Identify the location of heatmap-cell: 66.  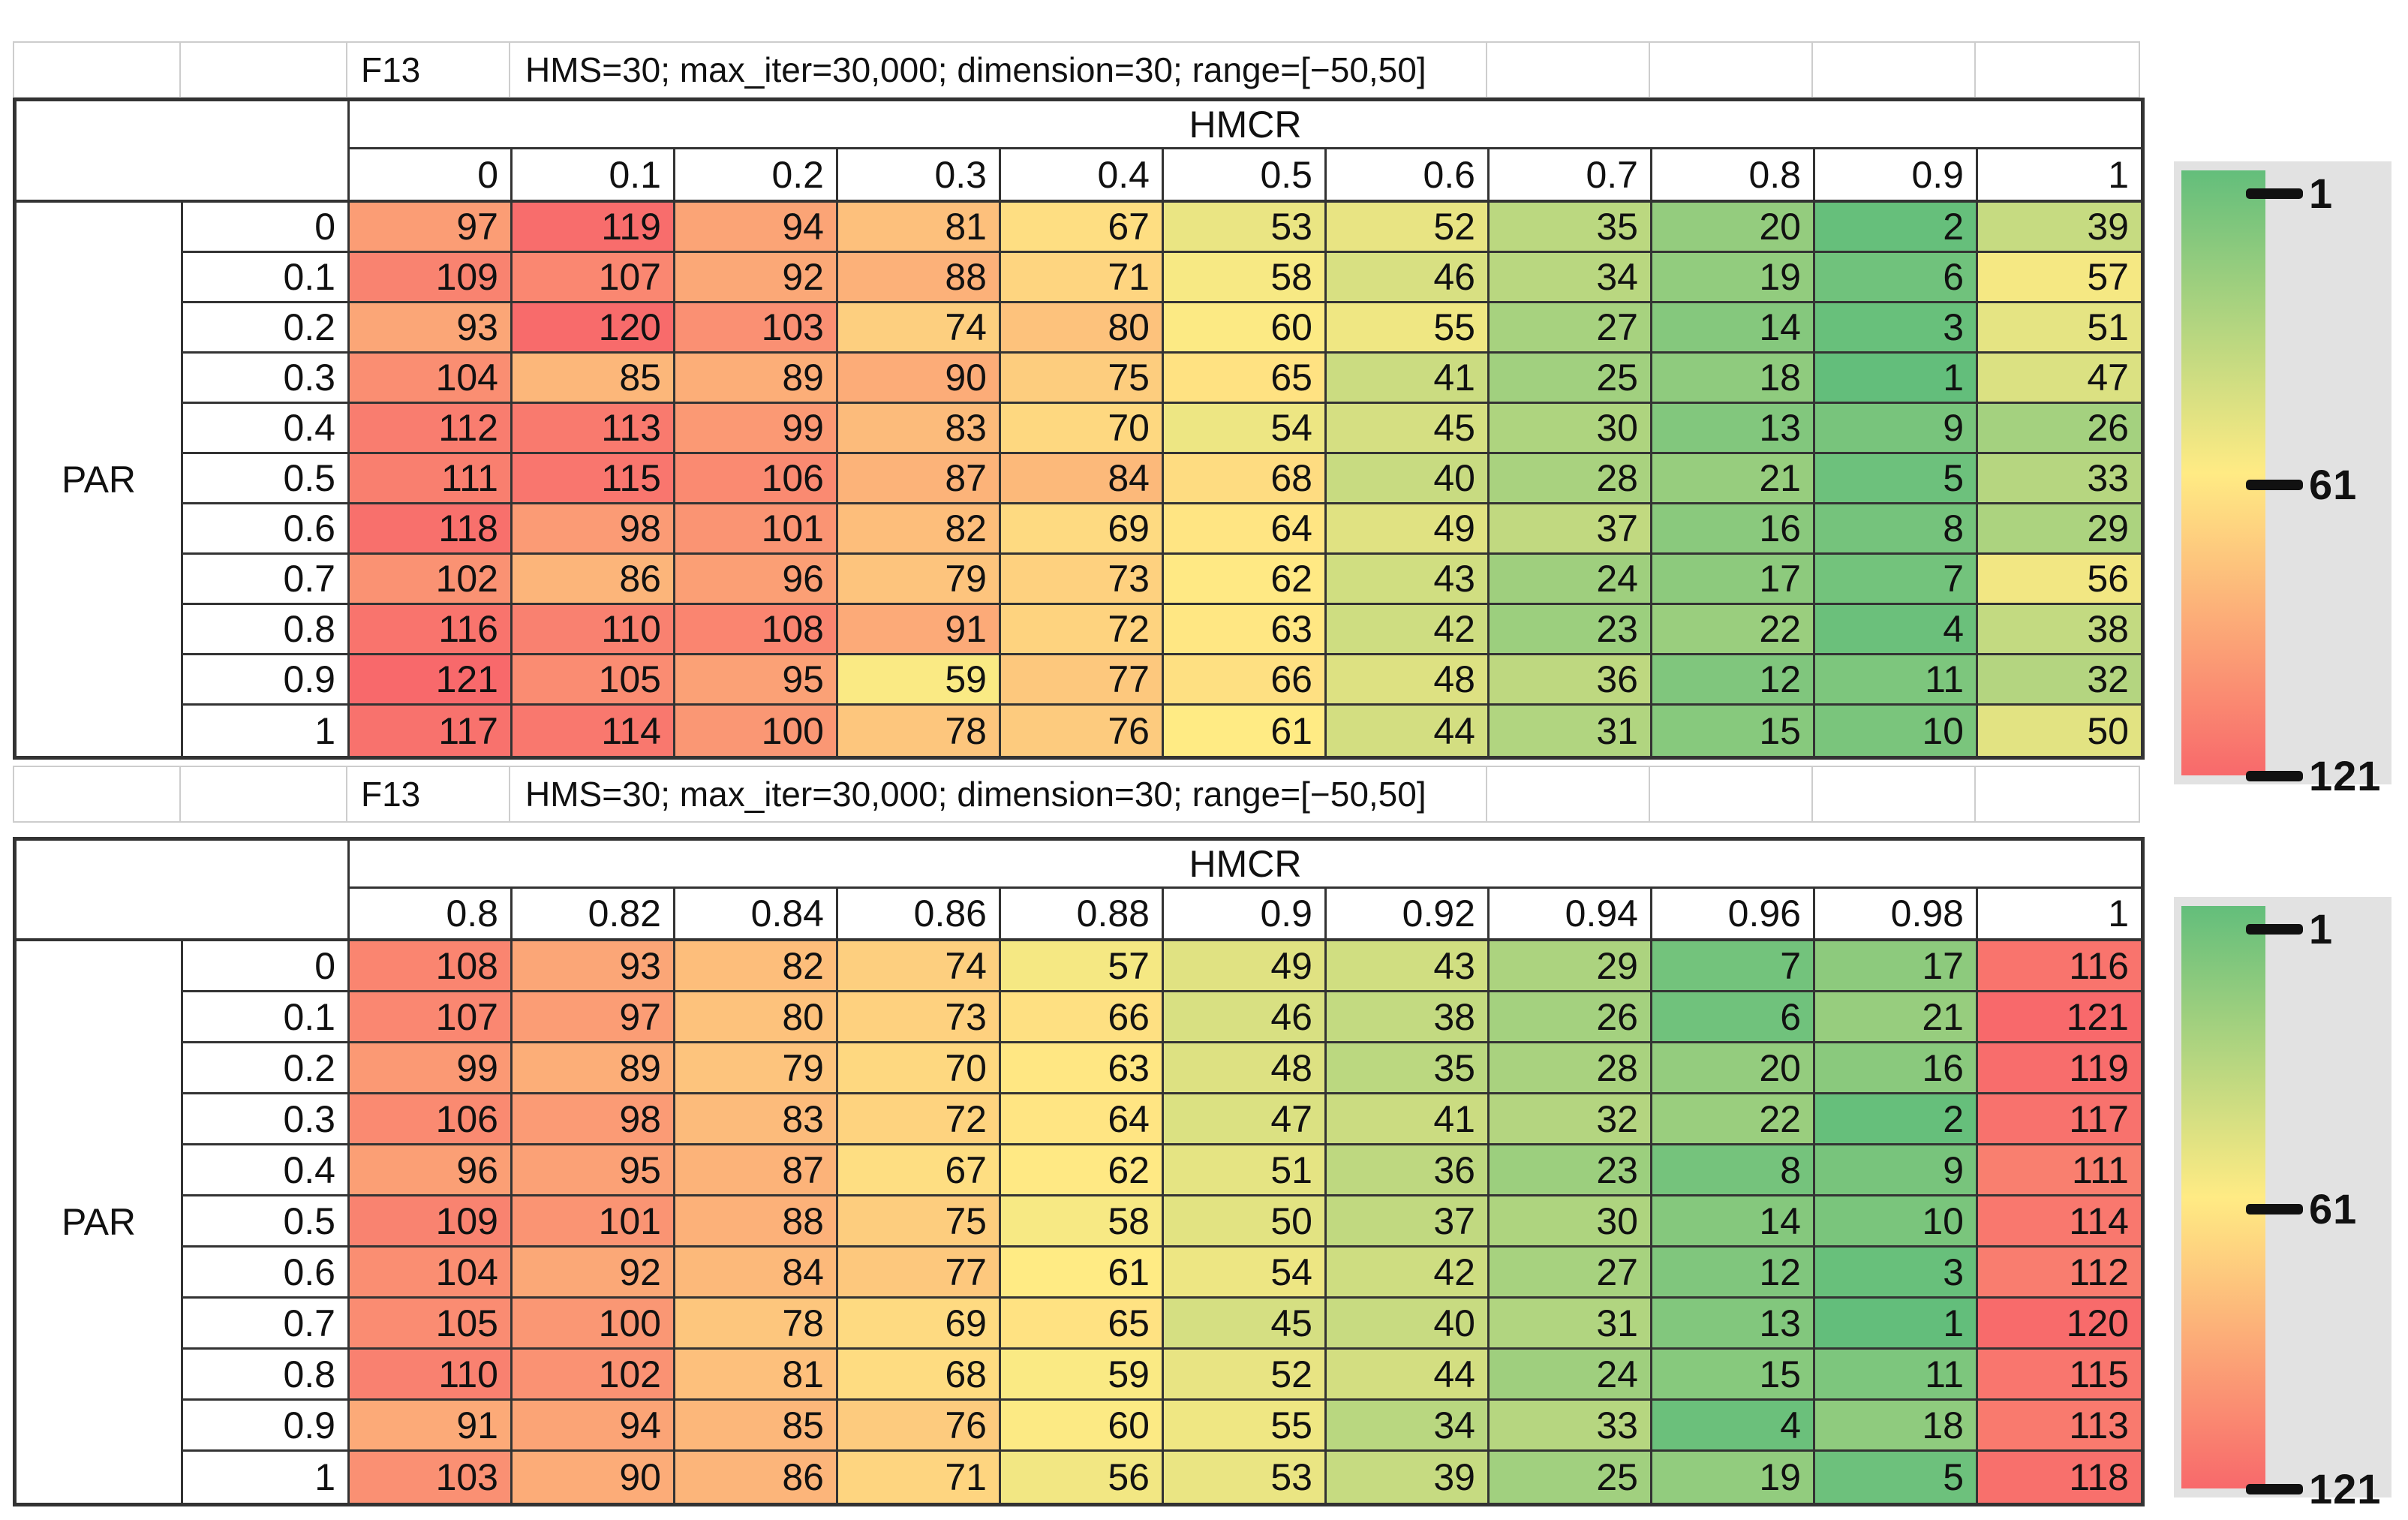
(1245, 680).